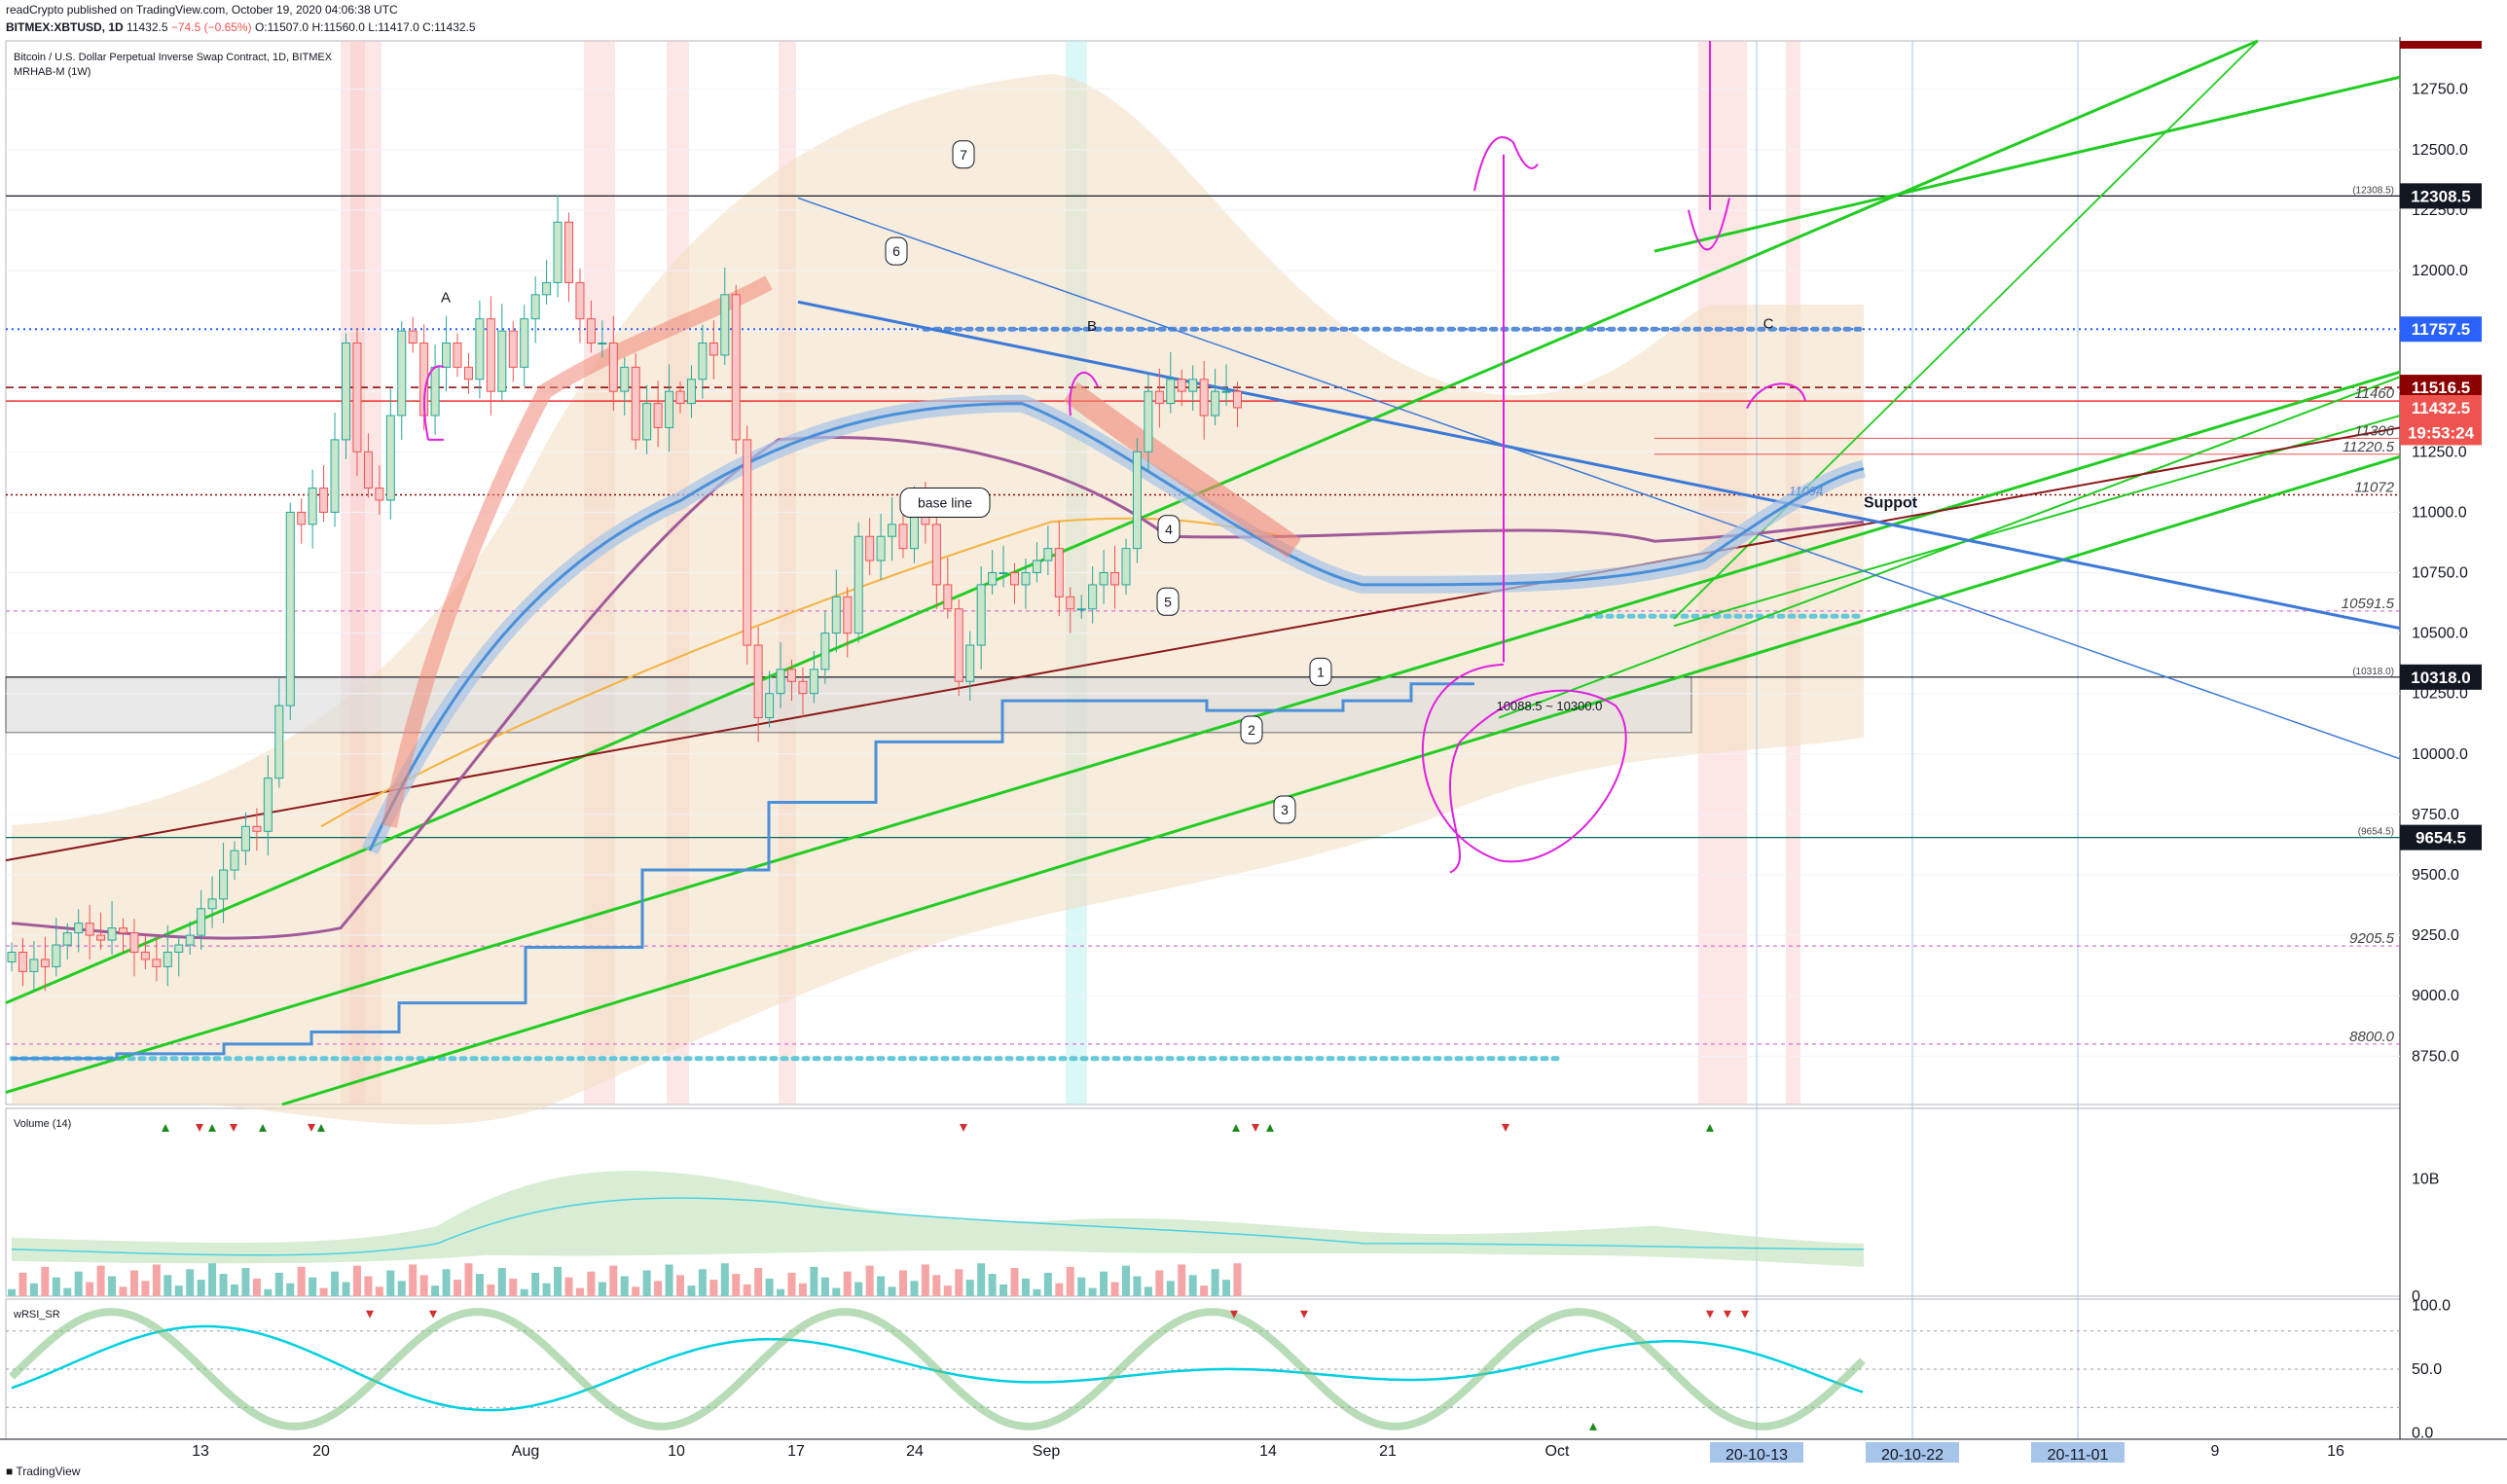 The image size is (2507, 1484). What do you see at coordinates (1255, 1128) in the screenshot?
I see `volume-marker-down` at bounding box center [1255, 1128].